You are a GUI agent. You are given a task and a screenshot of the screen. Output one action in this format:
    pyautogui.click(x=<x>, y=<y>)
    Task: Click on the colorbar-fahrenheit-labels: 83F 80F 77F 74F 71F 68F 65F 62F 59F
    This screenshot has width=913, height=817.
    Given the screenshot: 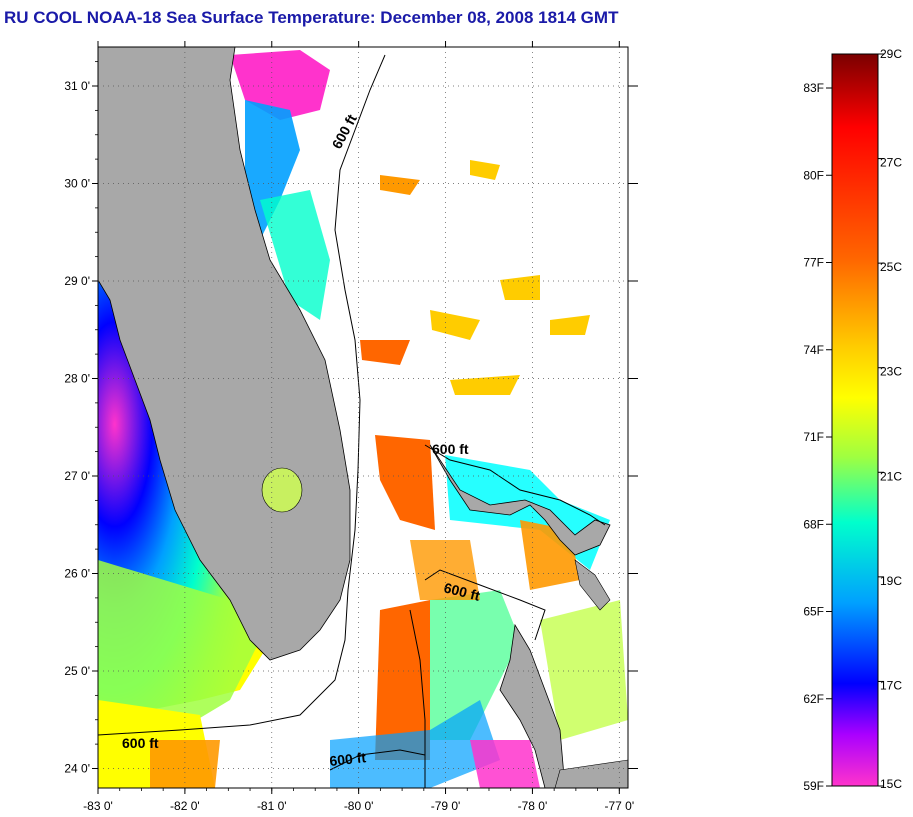 What is the action you would take?
    pyautogui.click(x=817, y=437)
    